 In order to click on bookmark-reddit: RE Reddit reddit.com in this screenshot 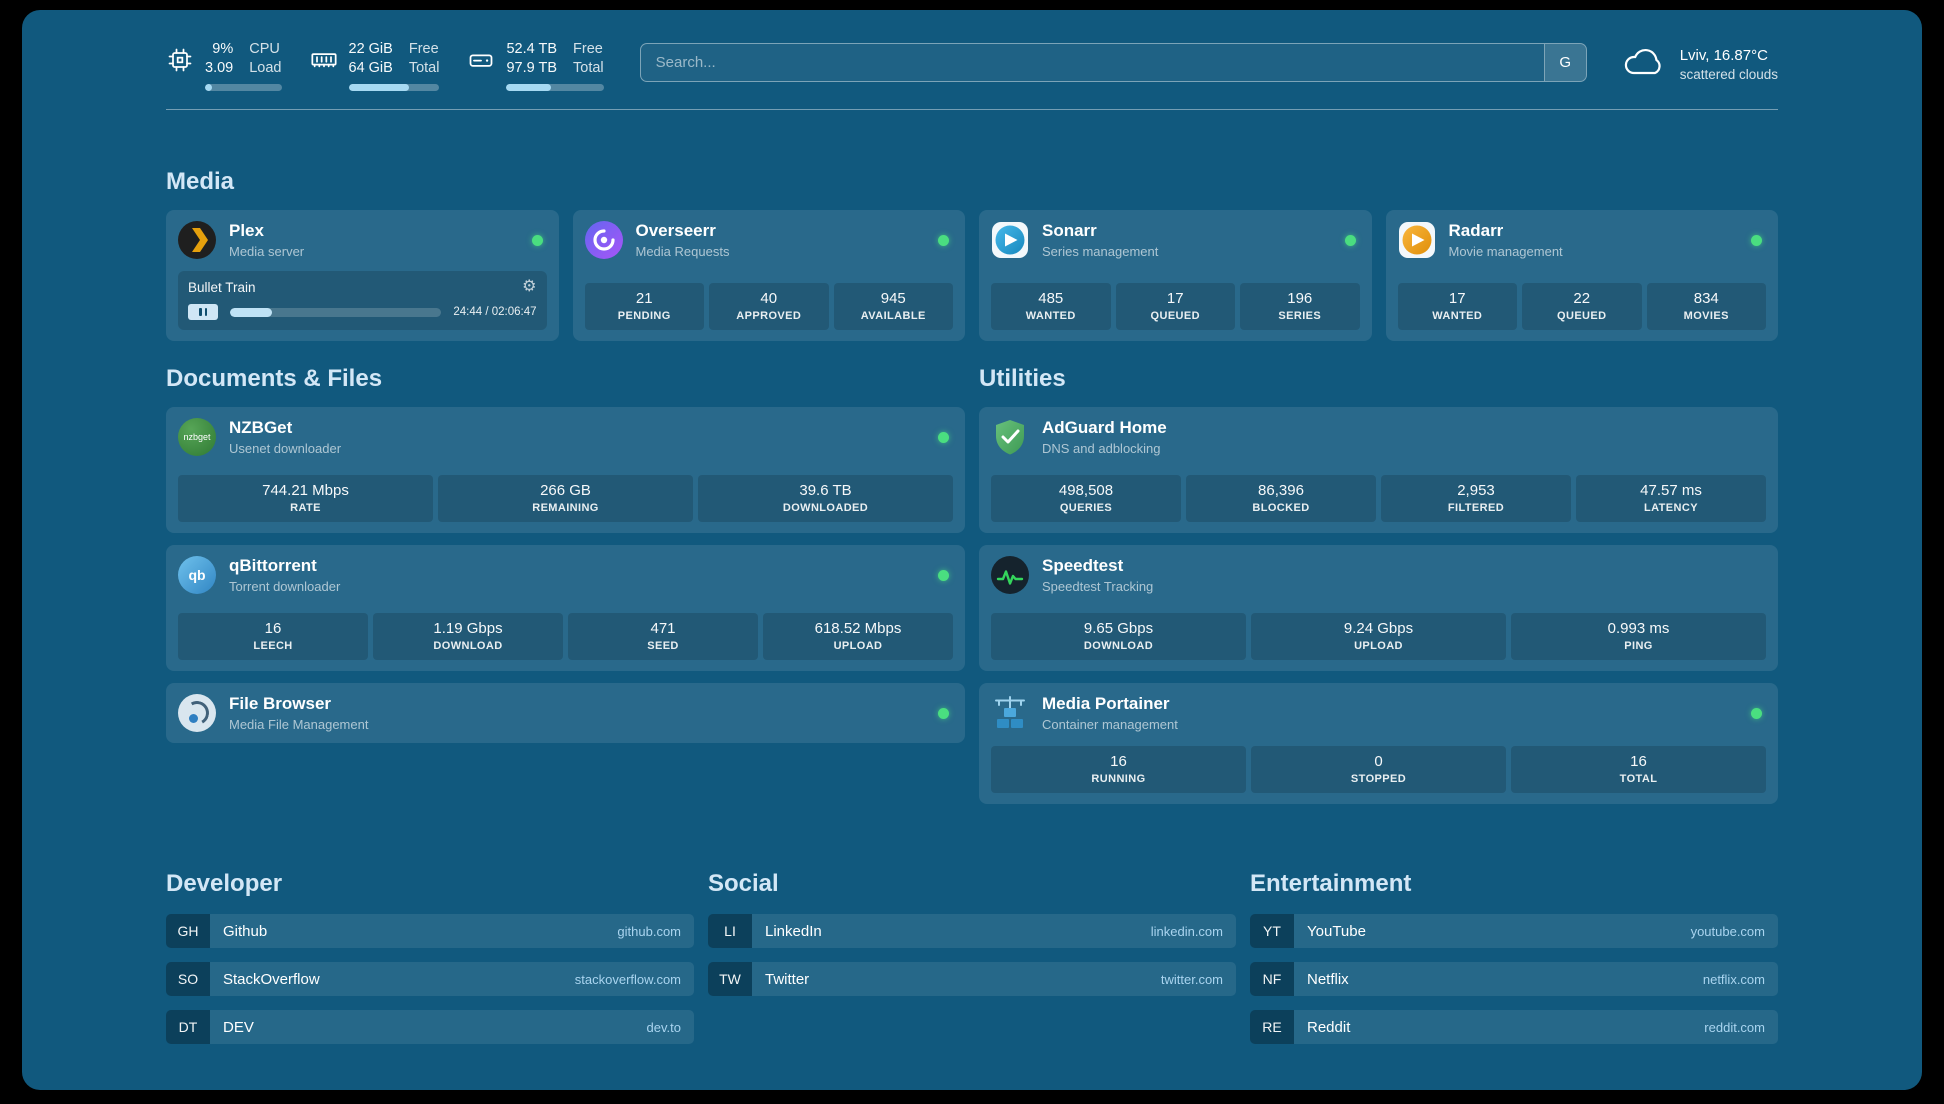, I will do `click(1514, 1027)`.